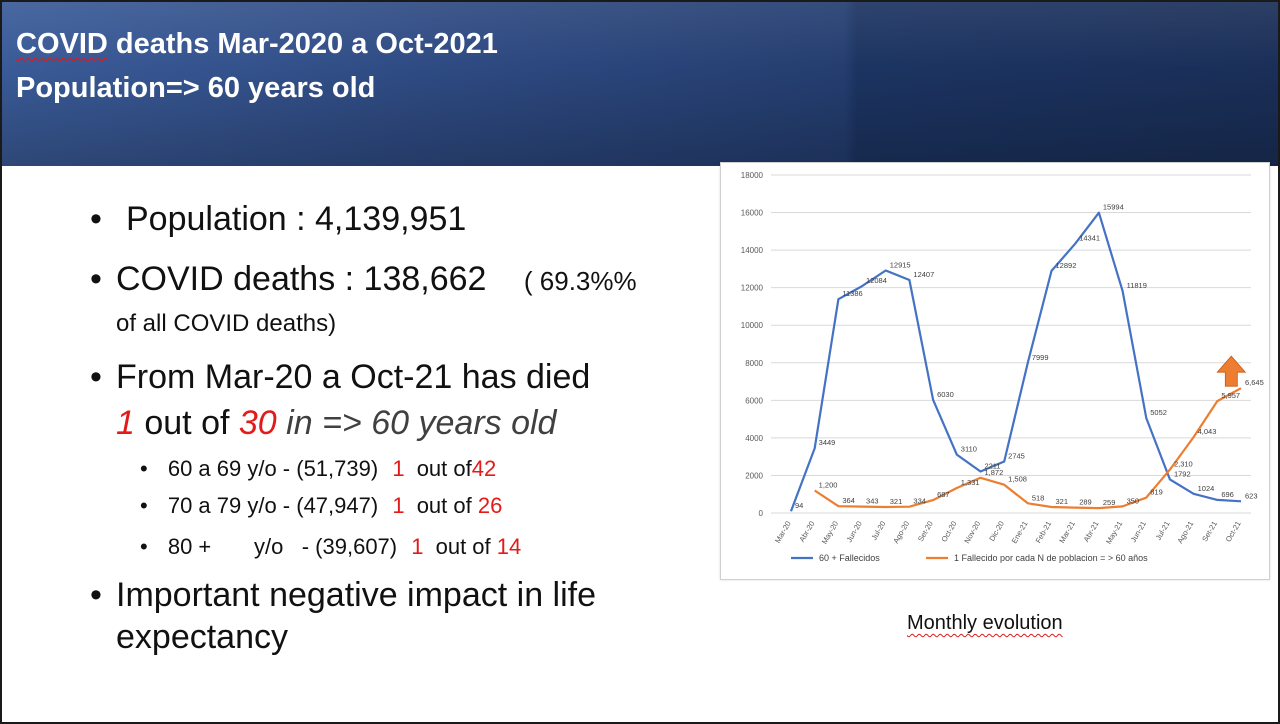 This screenshot has height=724, width=1280. I want to click on sub1-outof: out of, so click(444, 468).